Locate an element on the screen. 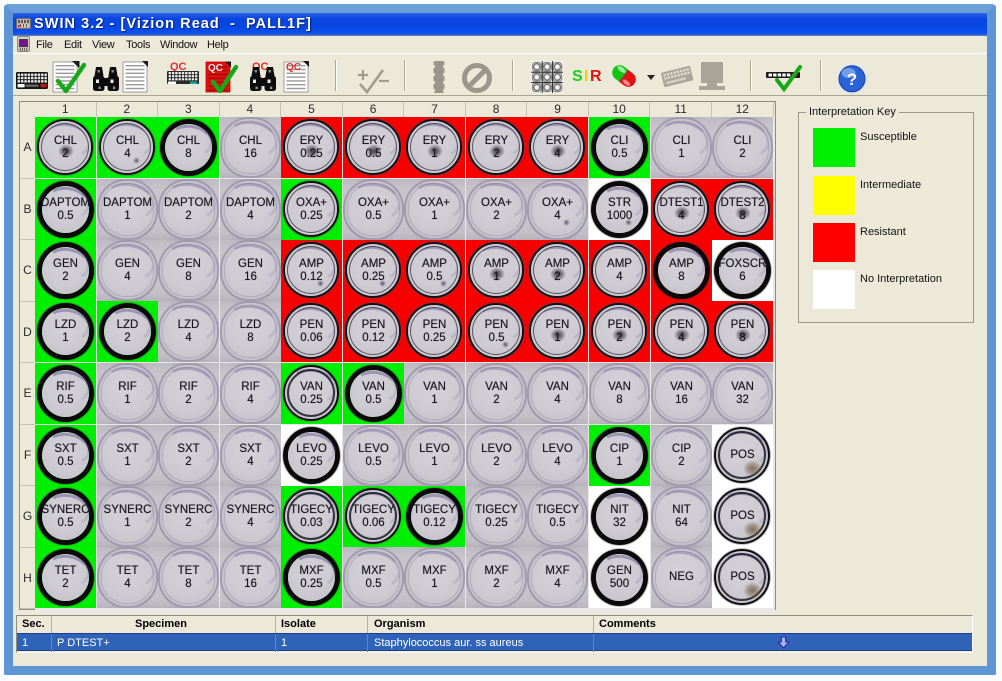 The width and height of the screenshot is (1002, 681). svg-text: I is located at coordinates (586, 76).